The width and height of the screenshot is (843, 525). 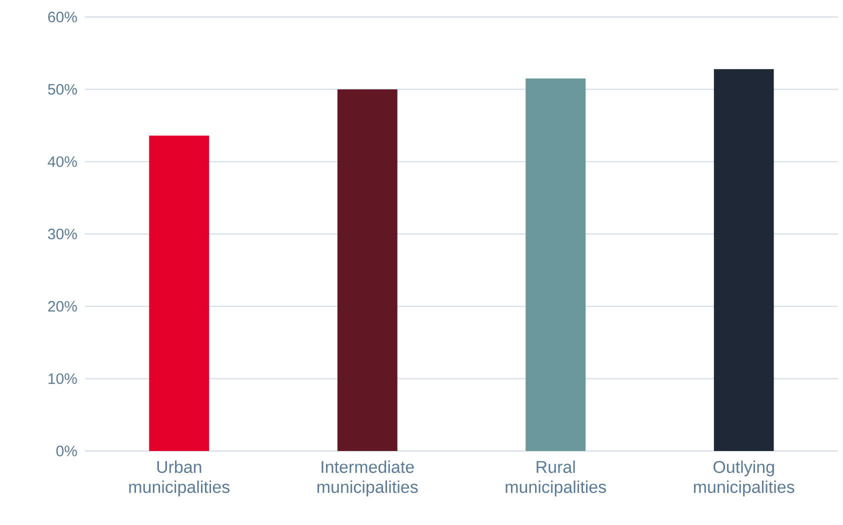 What do you see at coordinates (556, 478) in the screenshot?
I see `x-tick-label: Rural municipalities` at bounding box center [556, 478].